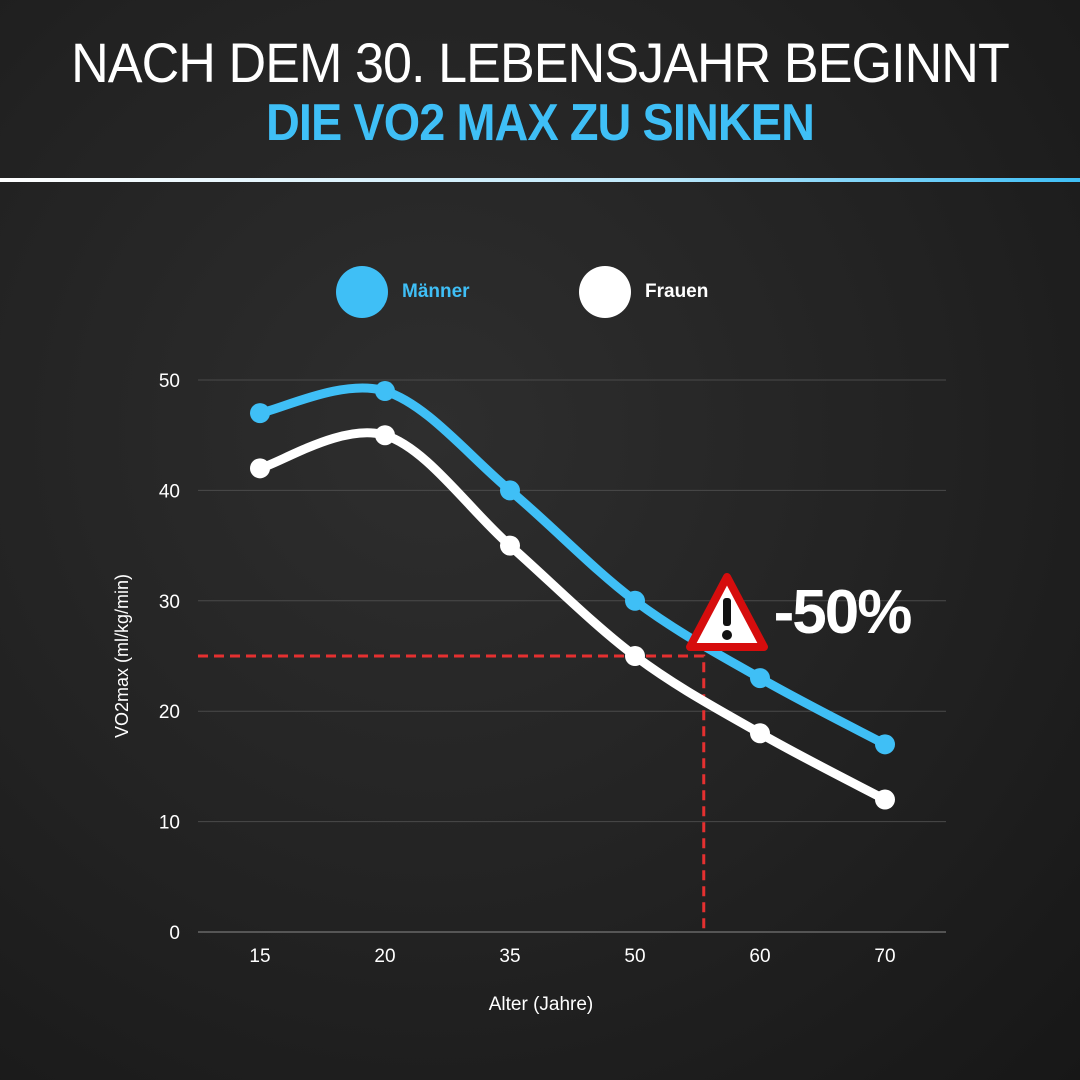 The height and width of the screenshot is (1080, 1080). What do you see at coordinates (259, 956) in the screenshot?
I see `x-tick-label: 15` at bounding box center [259, 956].